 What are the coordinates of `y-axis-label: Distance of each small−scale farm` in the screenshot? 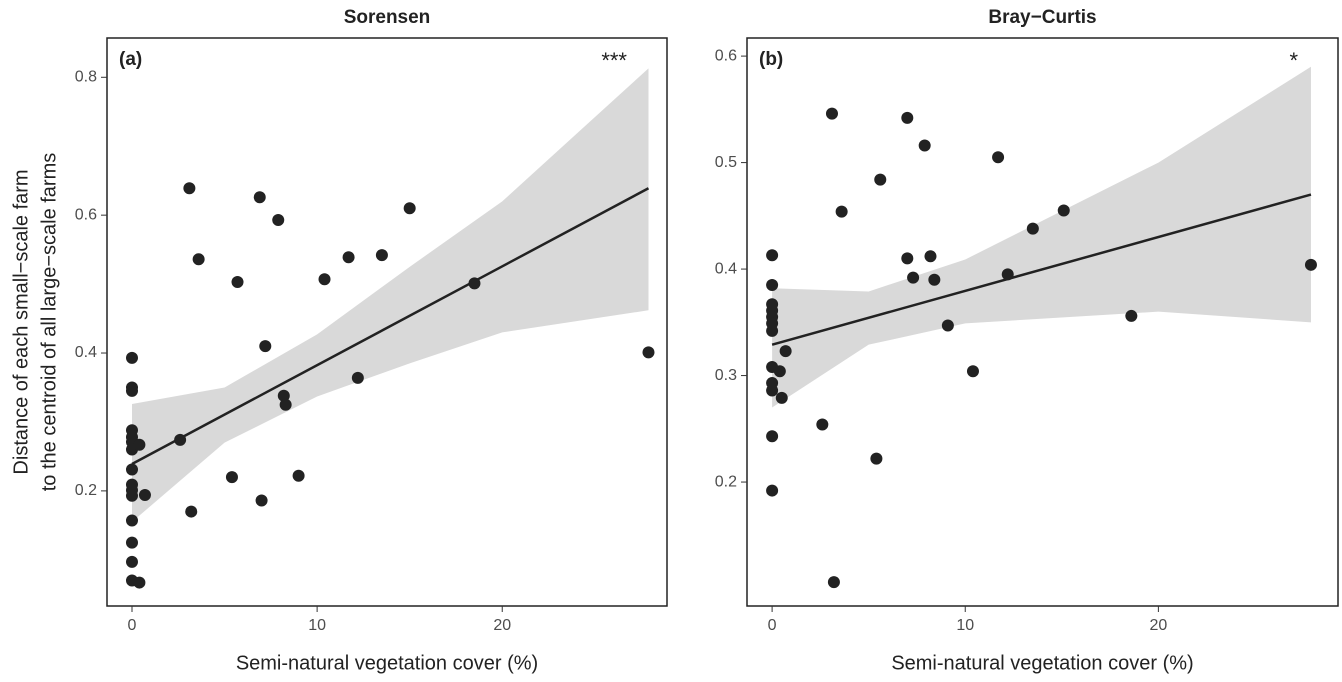 It's located at (21, 321).